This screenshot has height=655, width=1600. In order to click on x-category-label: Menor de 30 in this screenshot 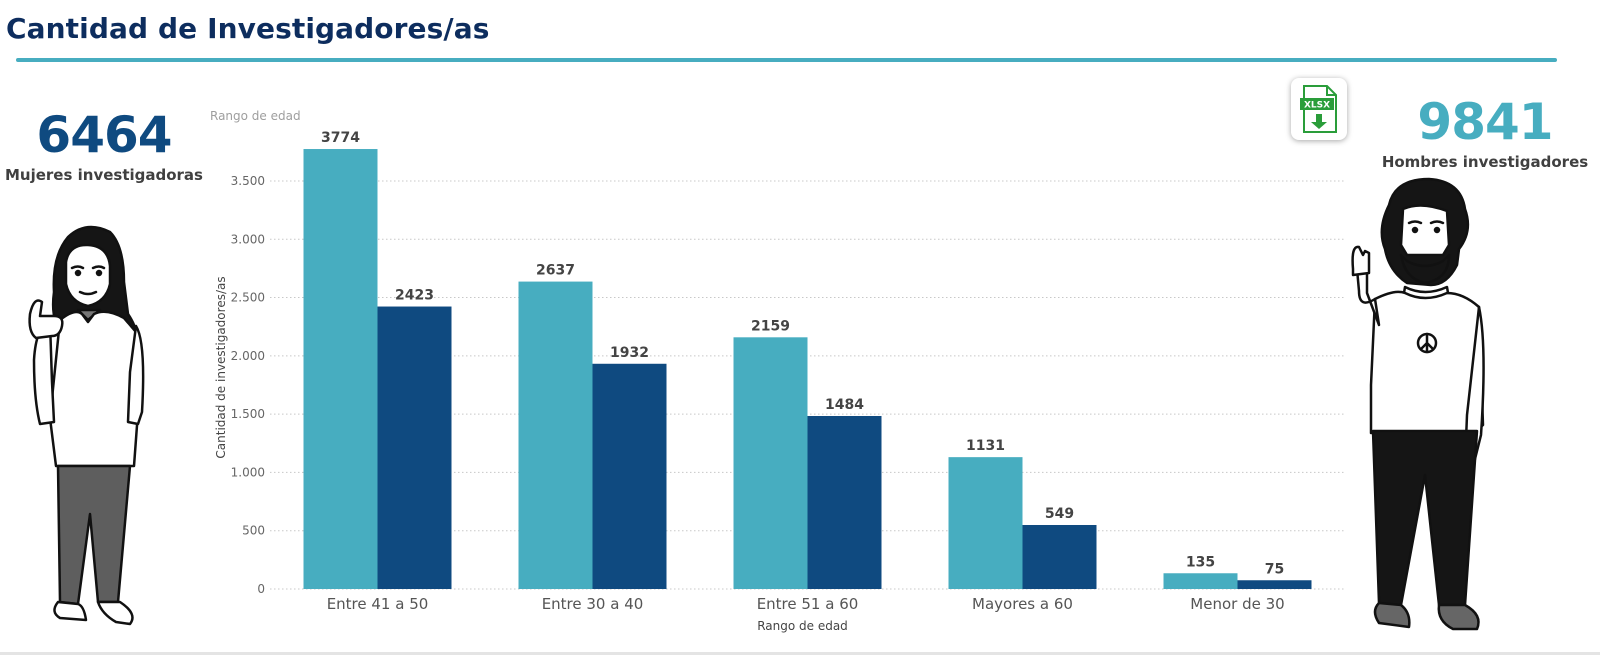, I will do `click(1237, 604)`.